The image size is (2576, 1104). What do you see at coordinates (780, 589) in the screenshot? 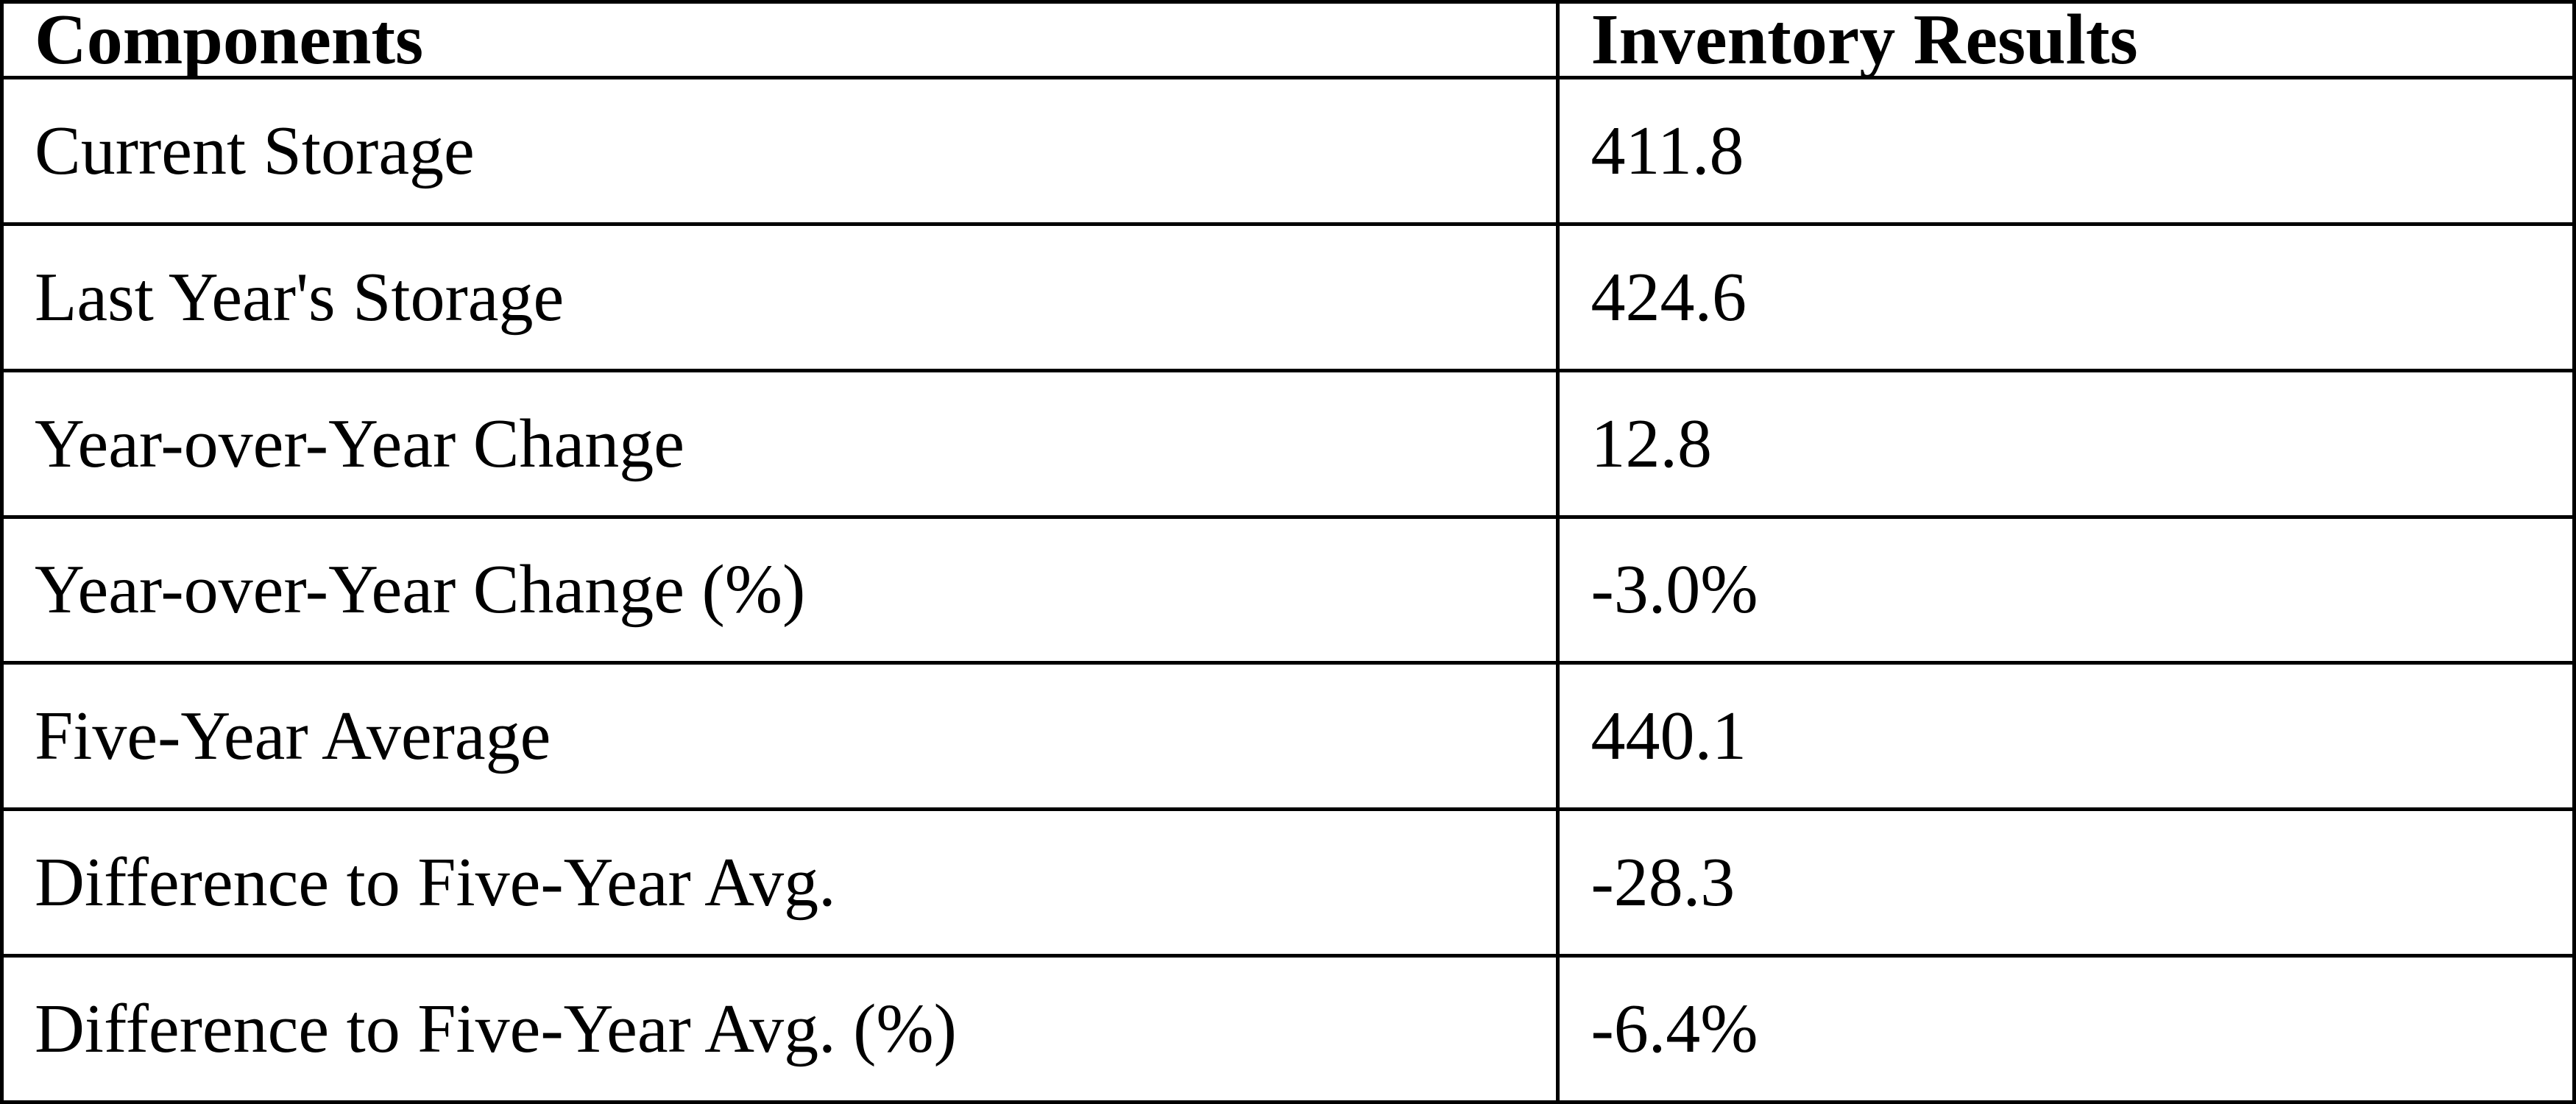
I see `component-label: Year-over-Year Change (%)` at bounding box center [780, 589].